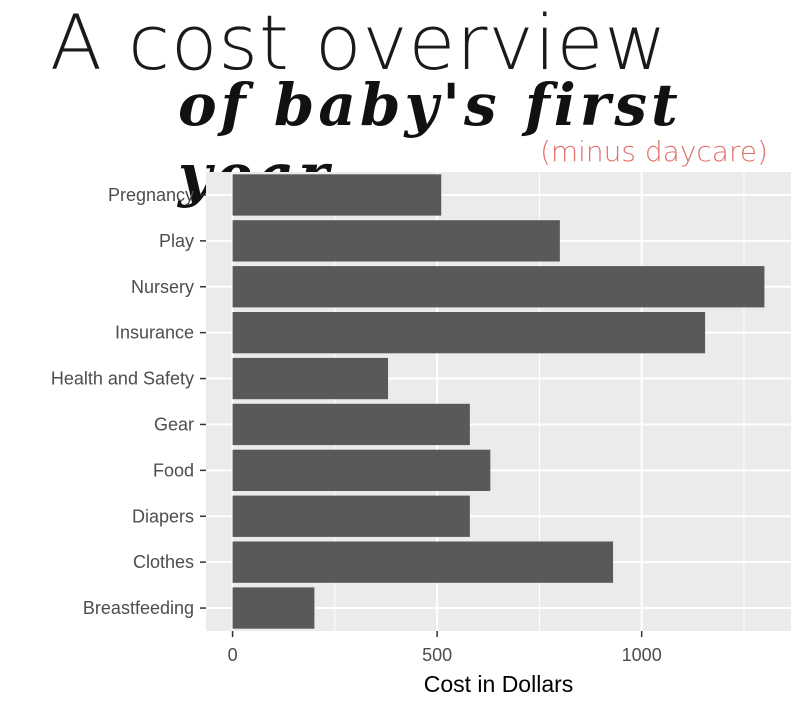  What do you see at coordinates (173, 470) in the screenshot?
I see `y-tick-label: Food` at bounding box center [173, 470].